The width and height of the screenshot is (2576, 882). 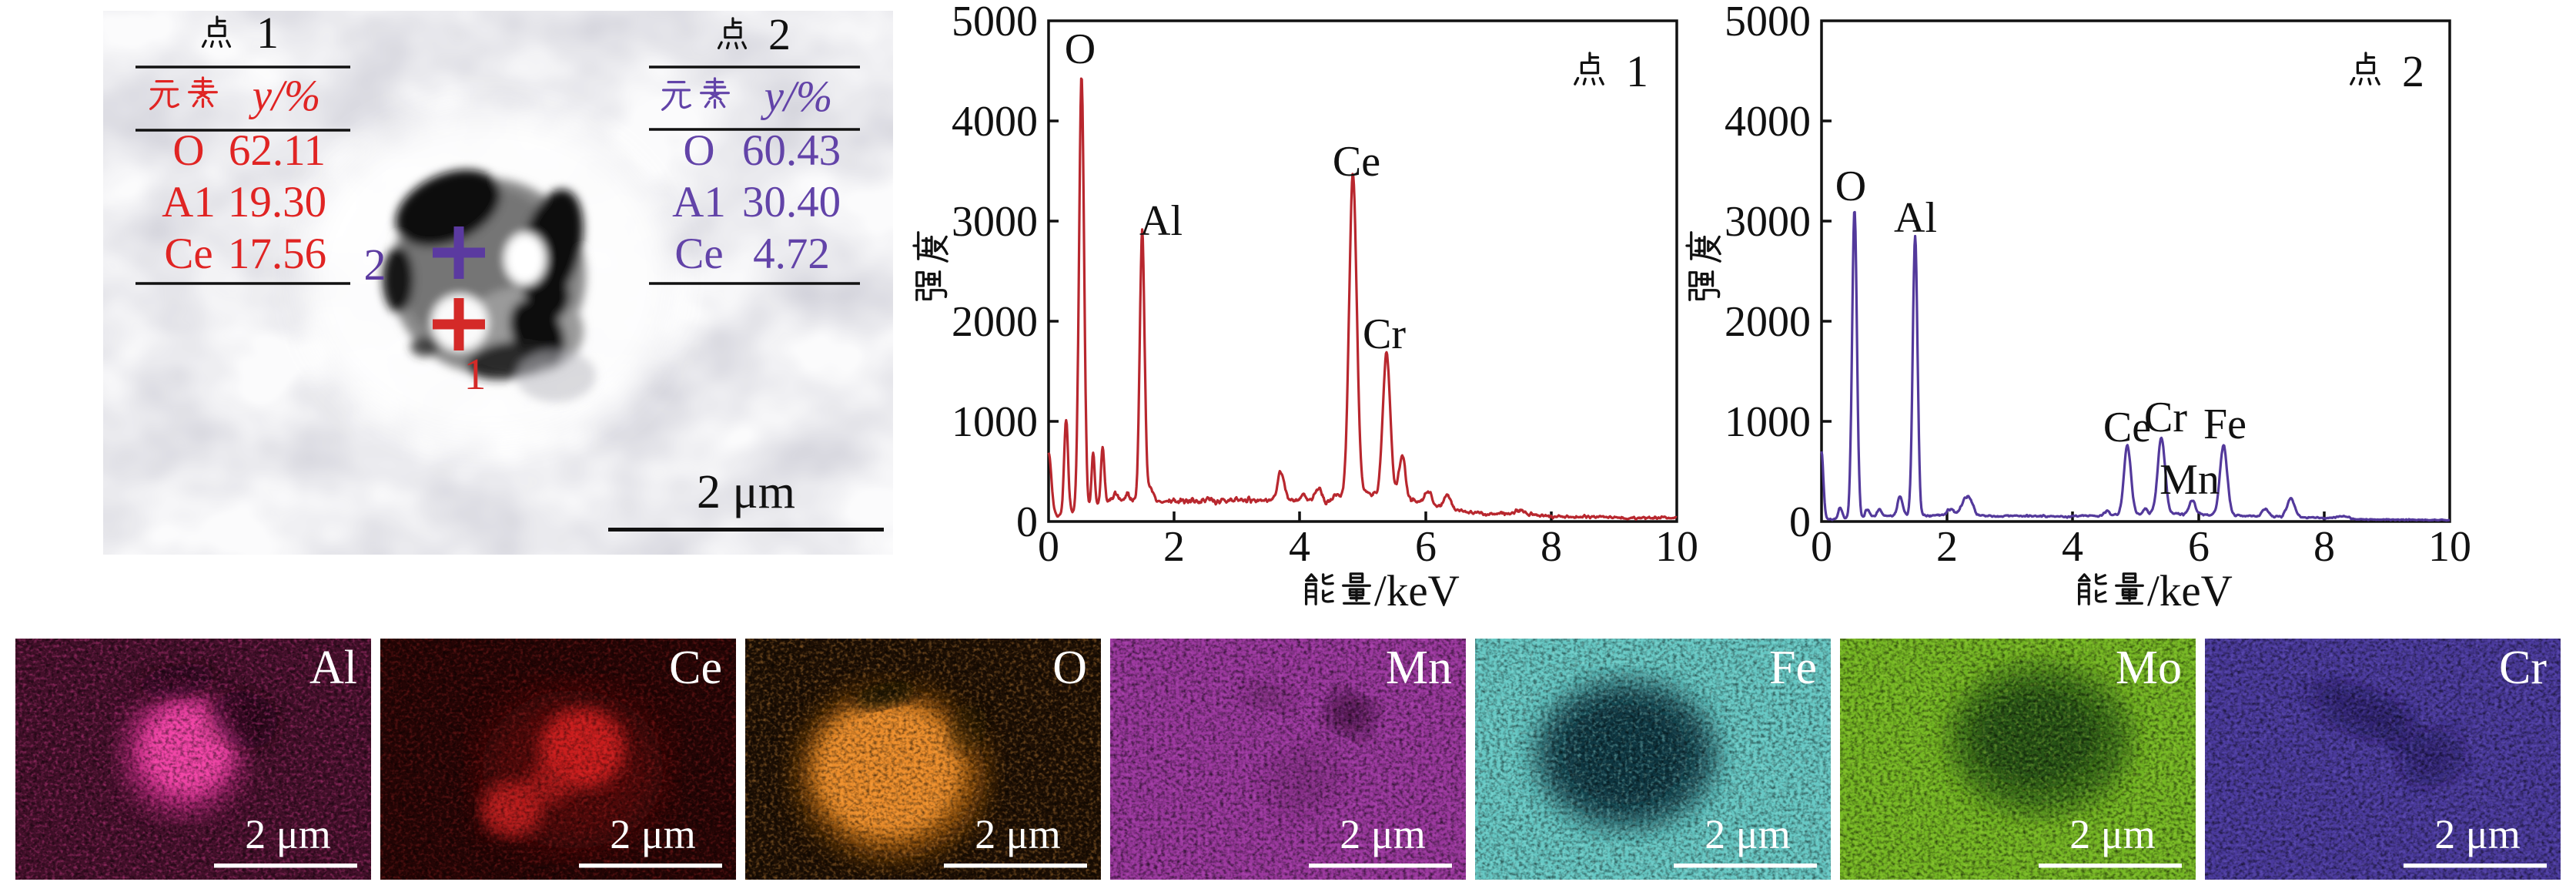 I want to click on svg-text: 19.30, so click(x=277, y=202).